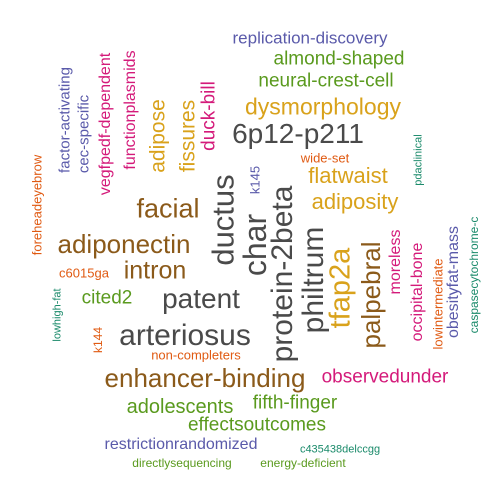  I want to click on word: c6015ga, so click(84, 273).